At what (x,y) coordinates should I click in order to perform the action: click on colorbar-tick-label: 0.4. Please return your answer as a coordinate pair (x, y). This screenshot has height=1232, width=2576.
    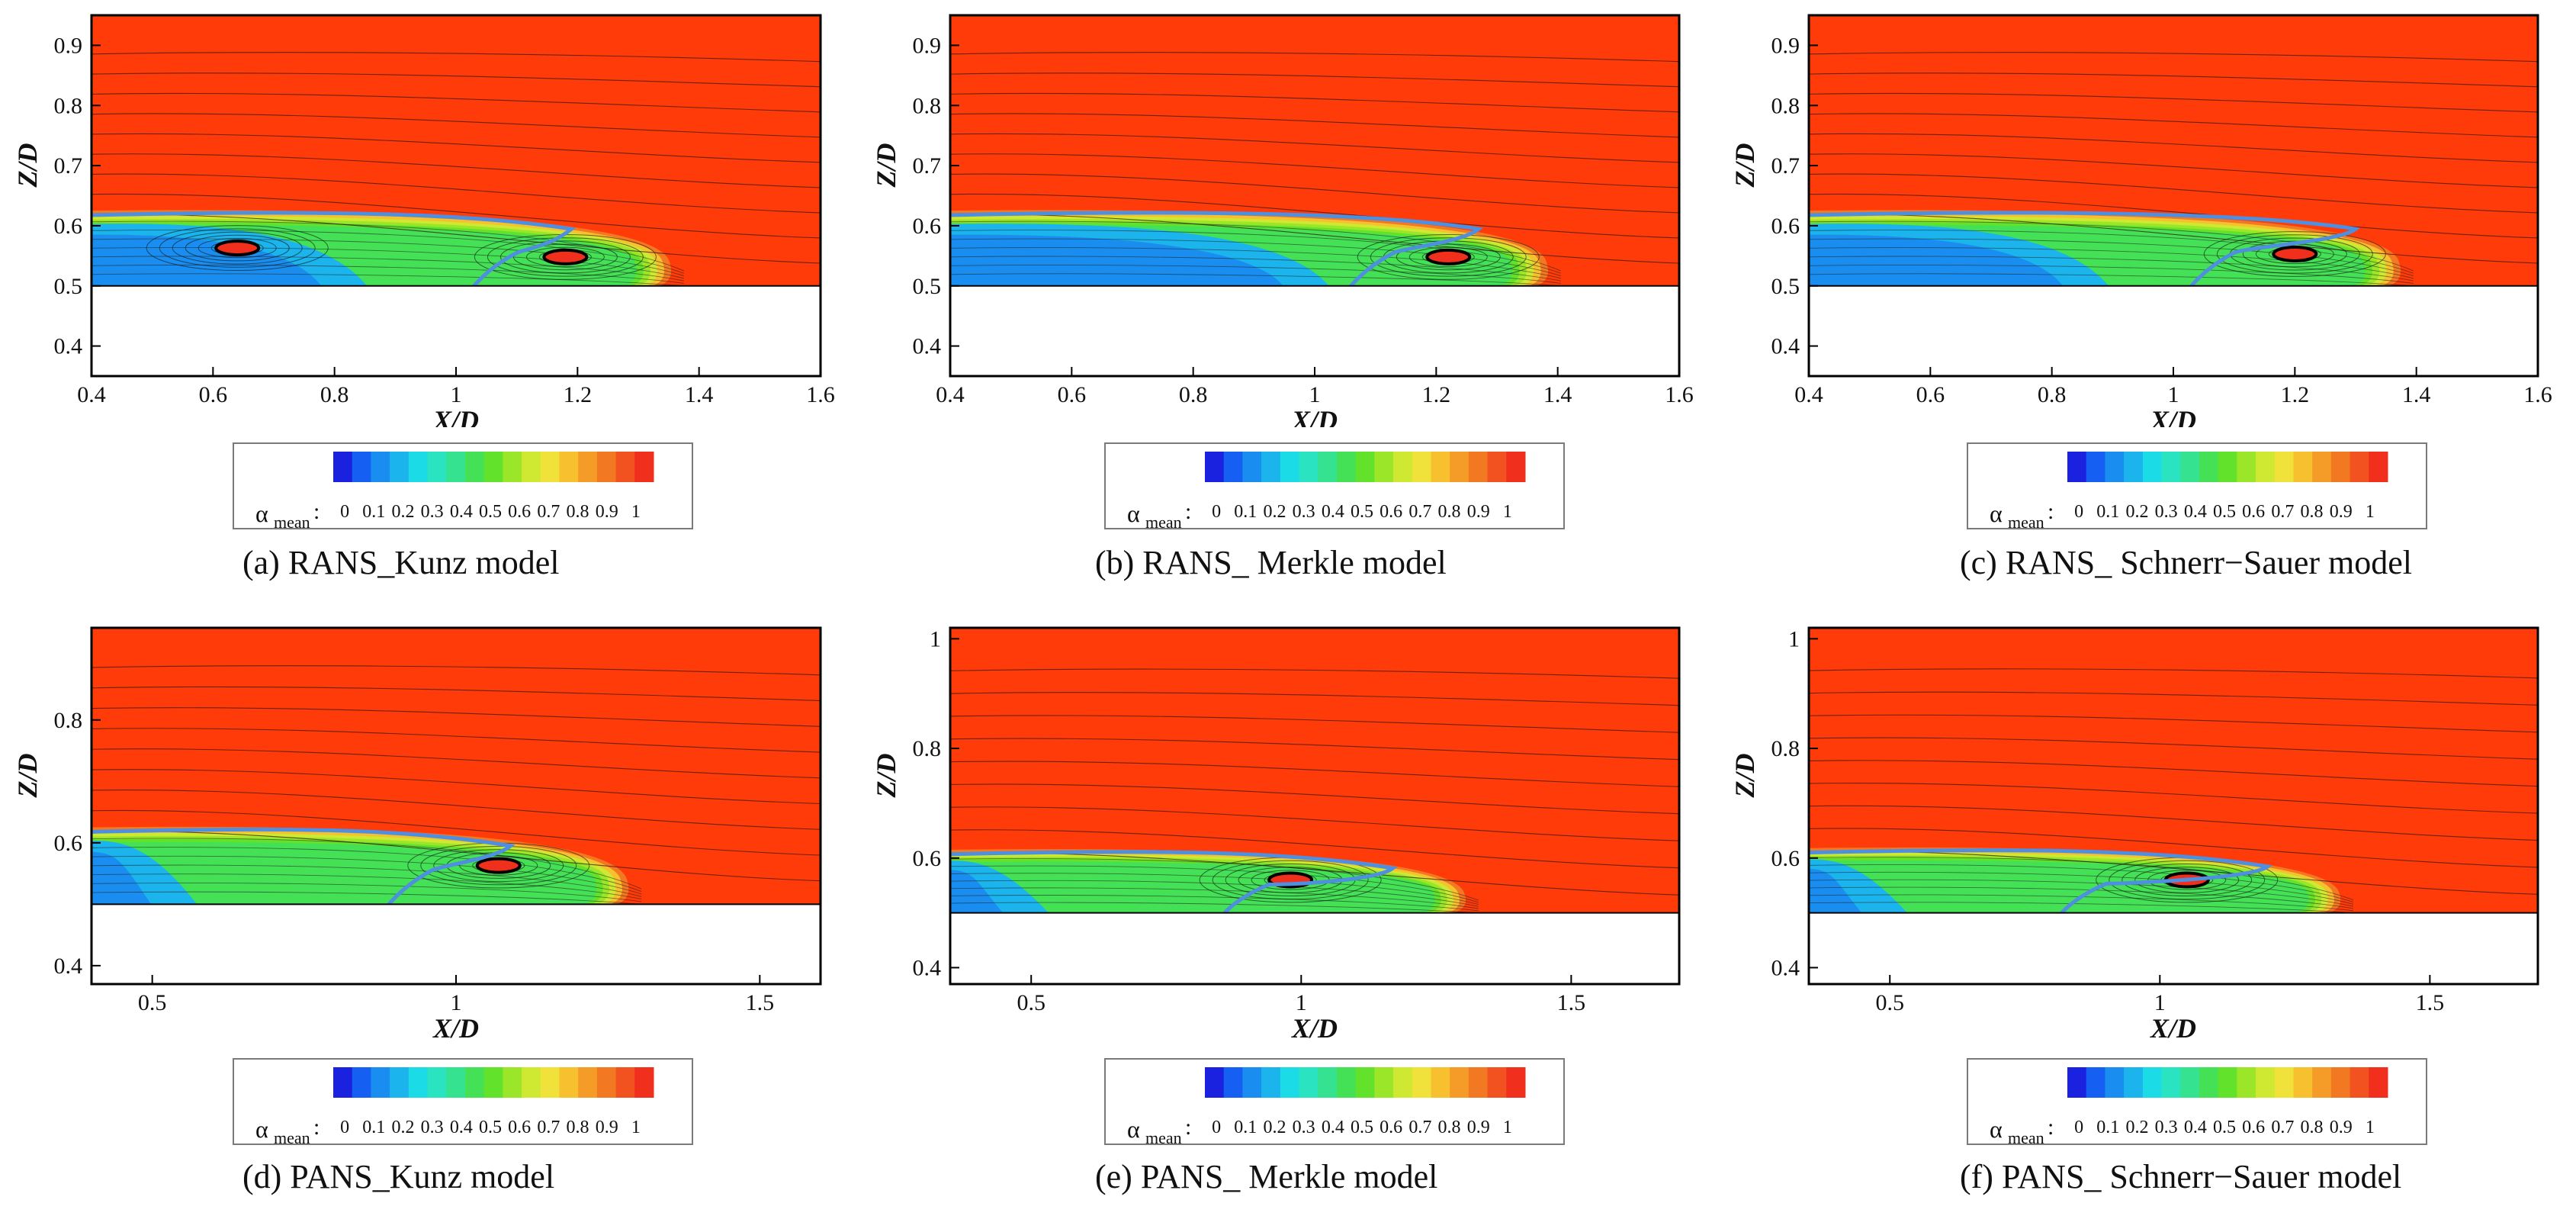
    Looking at the image, I should click on (1333, 1127).